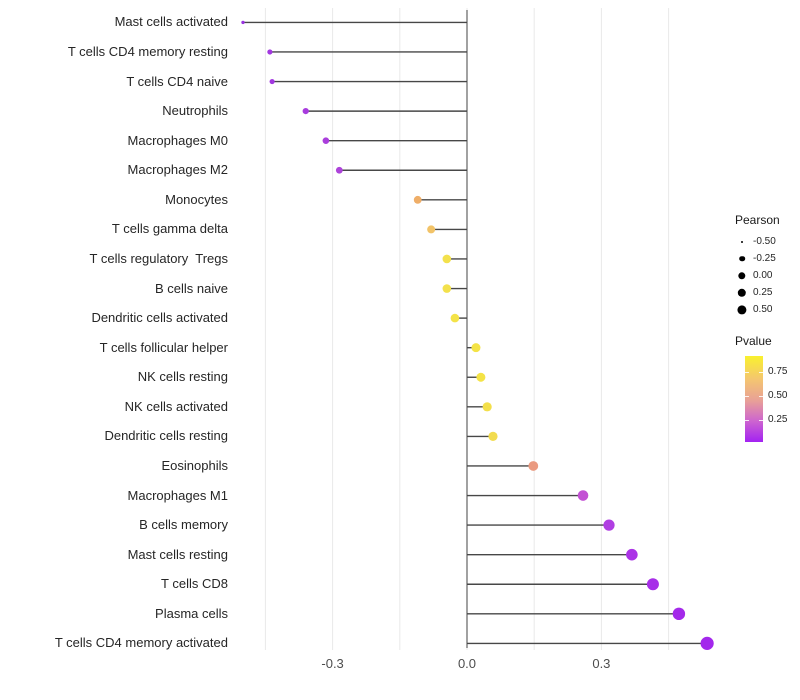  Describe the element at coordinates (147, 51) in the screenshot. I see `y-axis-label: T cells CD4 memory resting` at that location.